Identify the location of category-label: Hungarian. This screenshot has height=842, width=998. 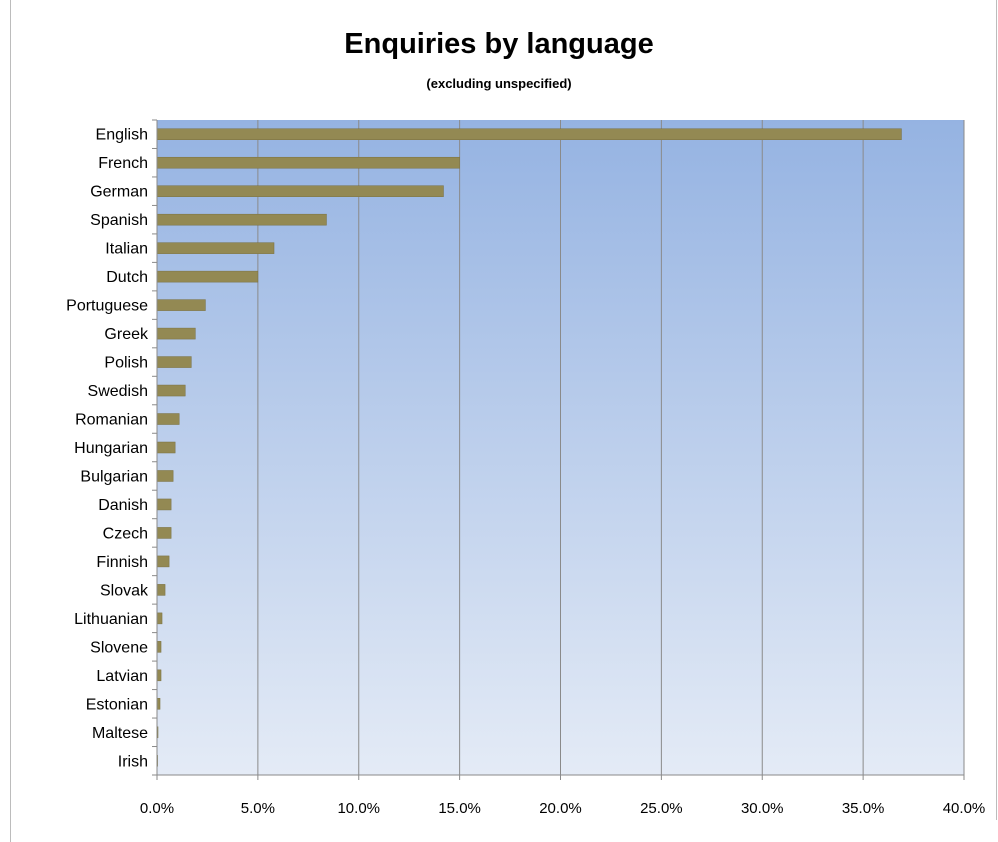
(111, 448).